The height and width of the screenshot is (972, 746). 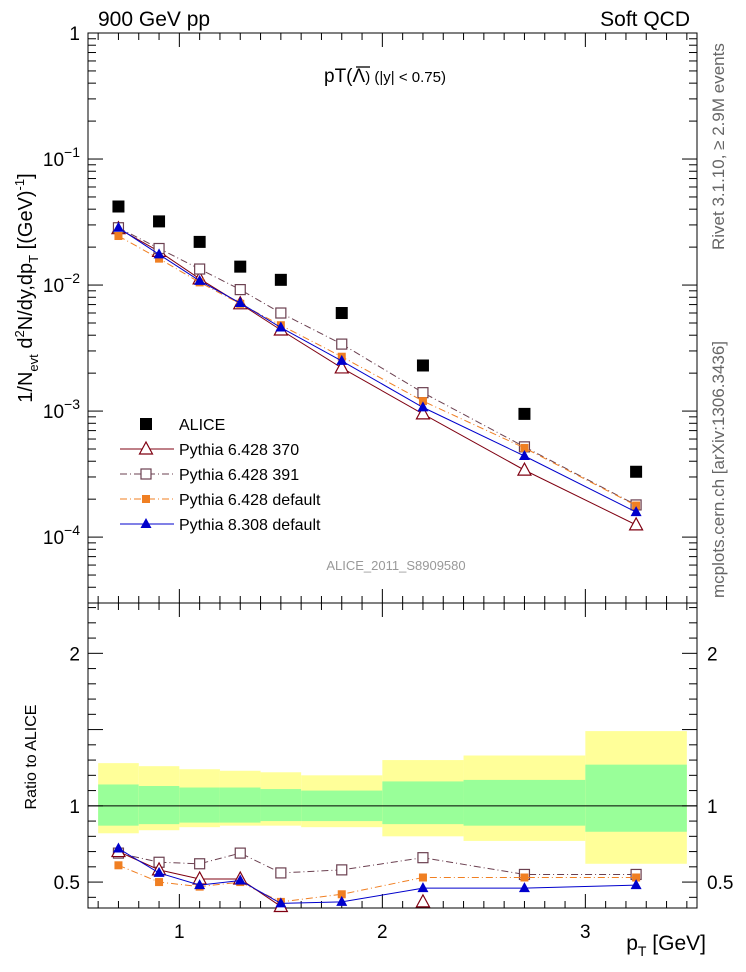 What do you see at coordinates (718, 146) in the screenshot?
I see `side-rivet: Rivet 3.1.10, ≥ 2.9M events` at bounding box center [718, 146].